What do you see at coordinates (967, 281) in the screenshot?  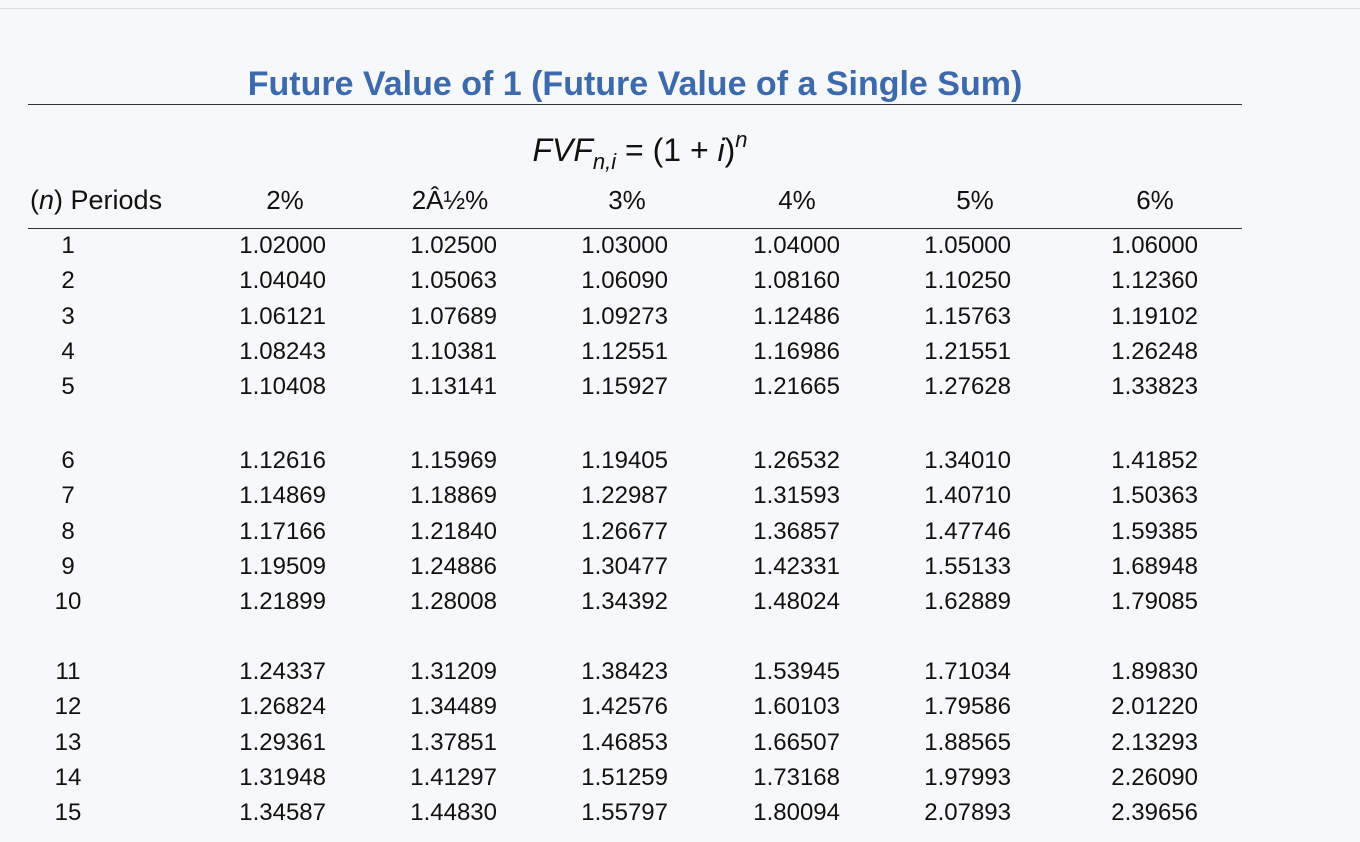 I see `value-cell: 1.10250` at bounding box center [967, 281].